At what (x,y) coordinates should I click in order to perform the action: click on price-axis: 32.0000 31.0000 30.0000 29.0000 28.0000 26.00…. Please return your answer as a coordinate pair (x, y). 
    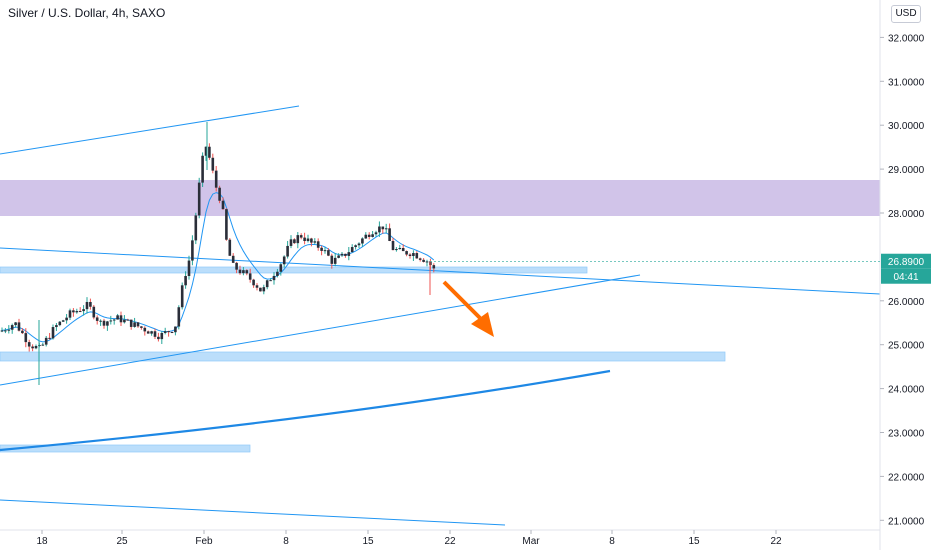
    Looking at the image, I should click on (902, 280).